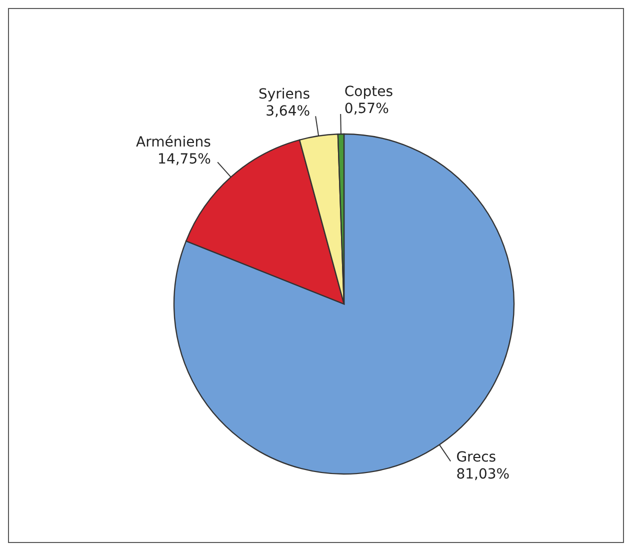 The height and width of the screenshot is (551, 632). What do you see at coordinates (184, 160) in the screenshot?
I see `data-label: 14,75%` at bounding box center [184, 160].